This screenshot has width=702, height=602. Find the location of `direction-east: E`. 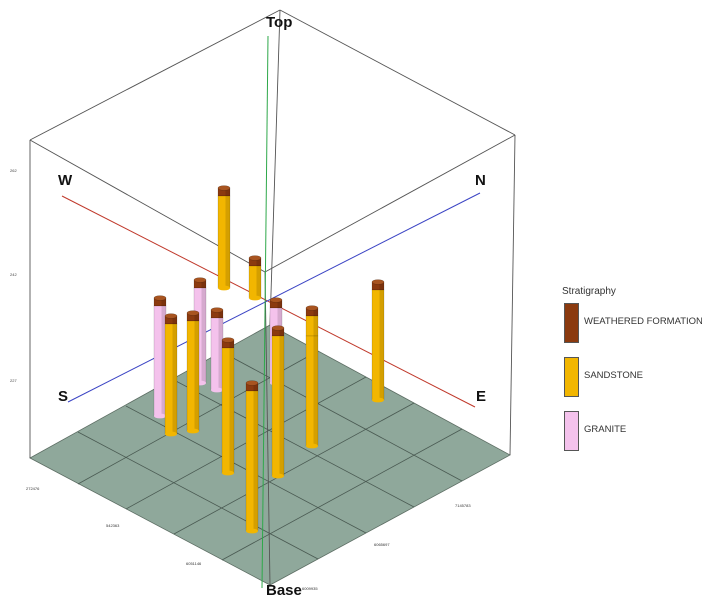

direction-east: E is located at coordinates (481, 396).